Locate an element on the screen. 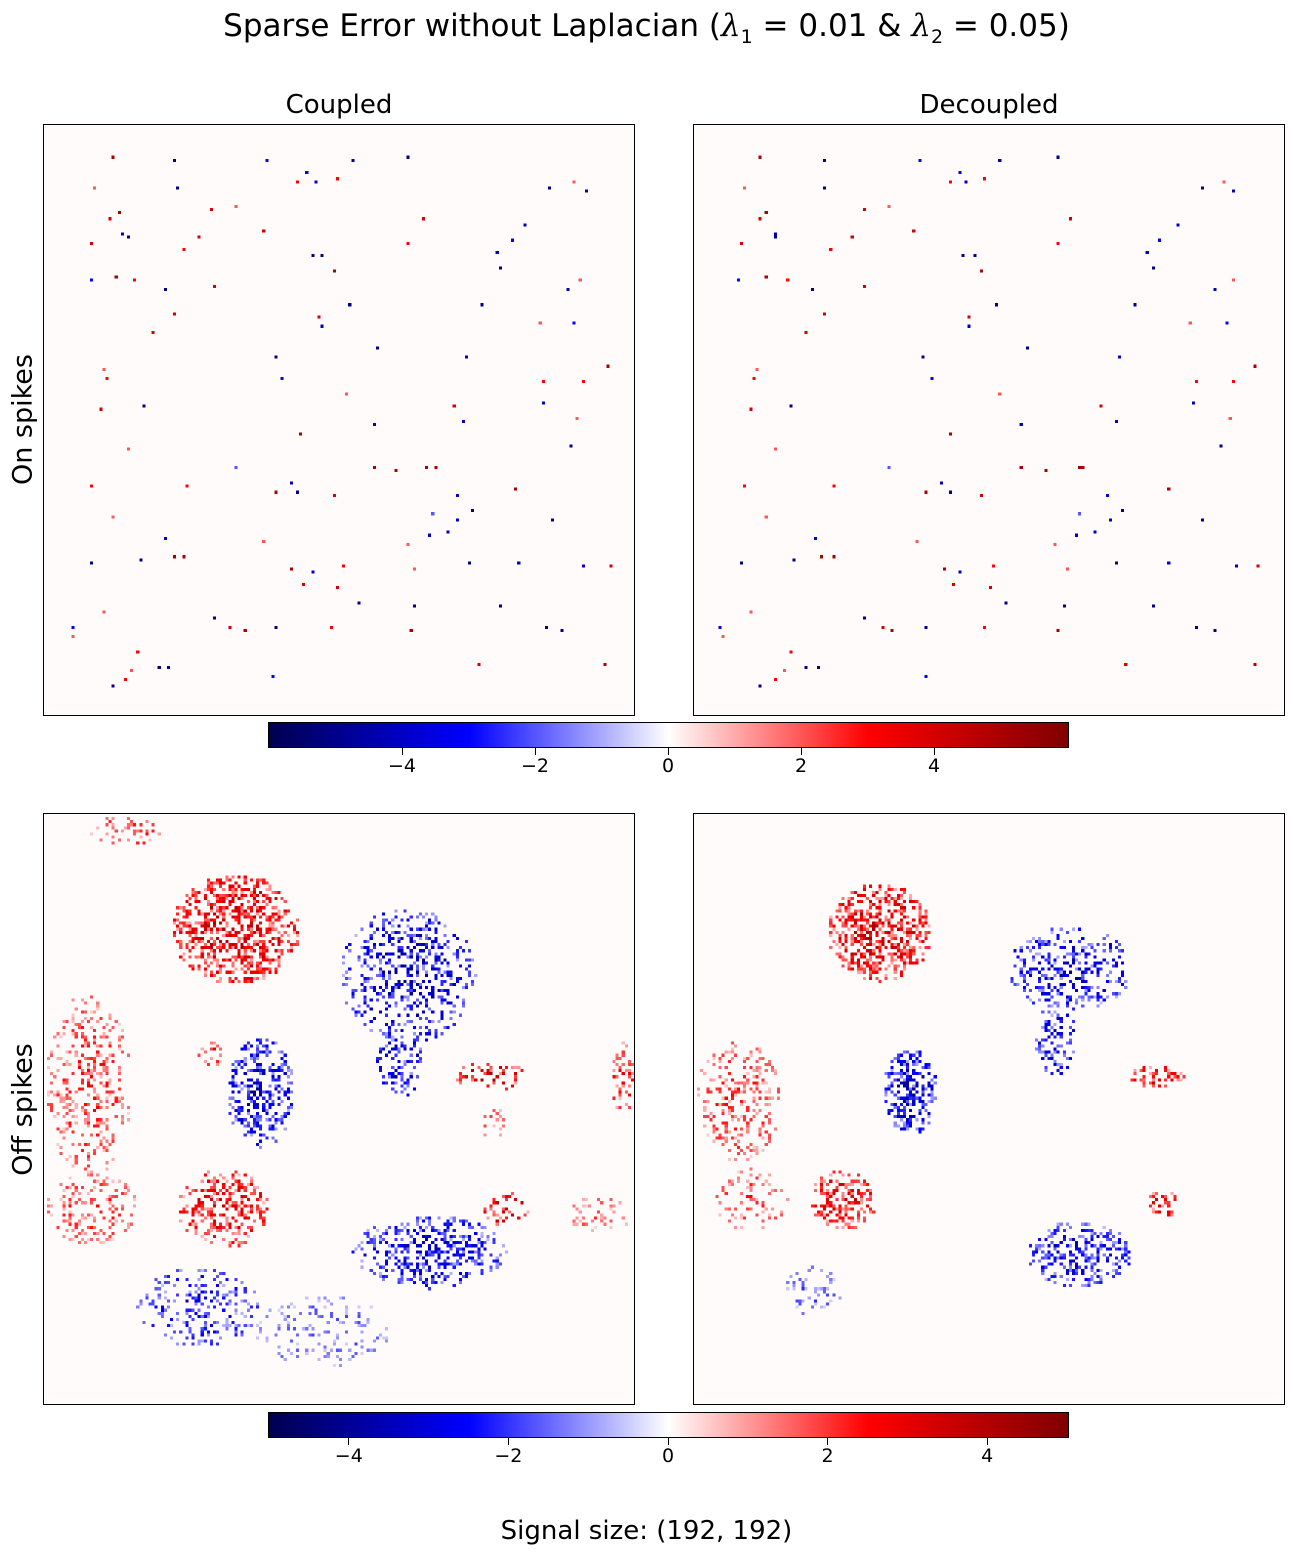  lambda1-symbol: λ is located at coordinates (730, 26).